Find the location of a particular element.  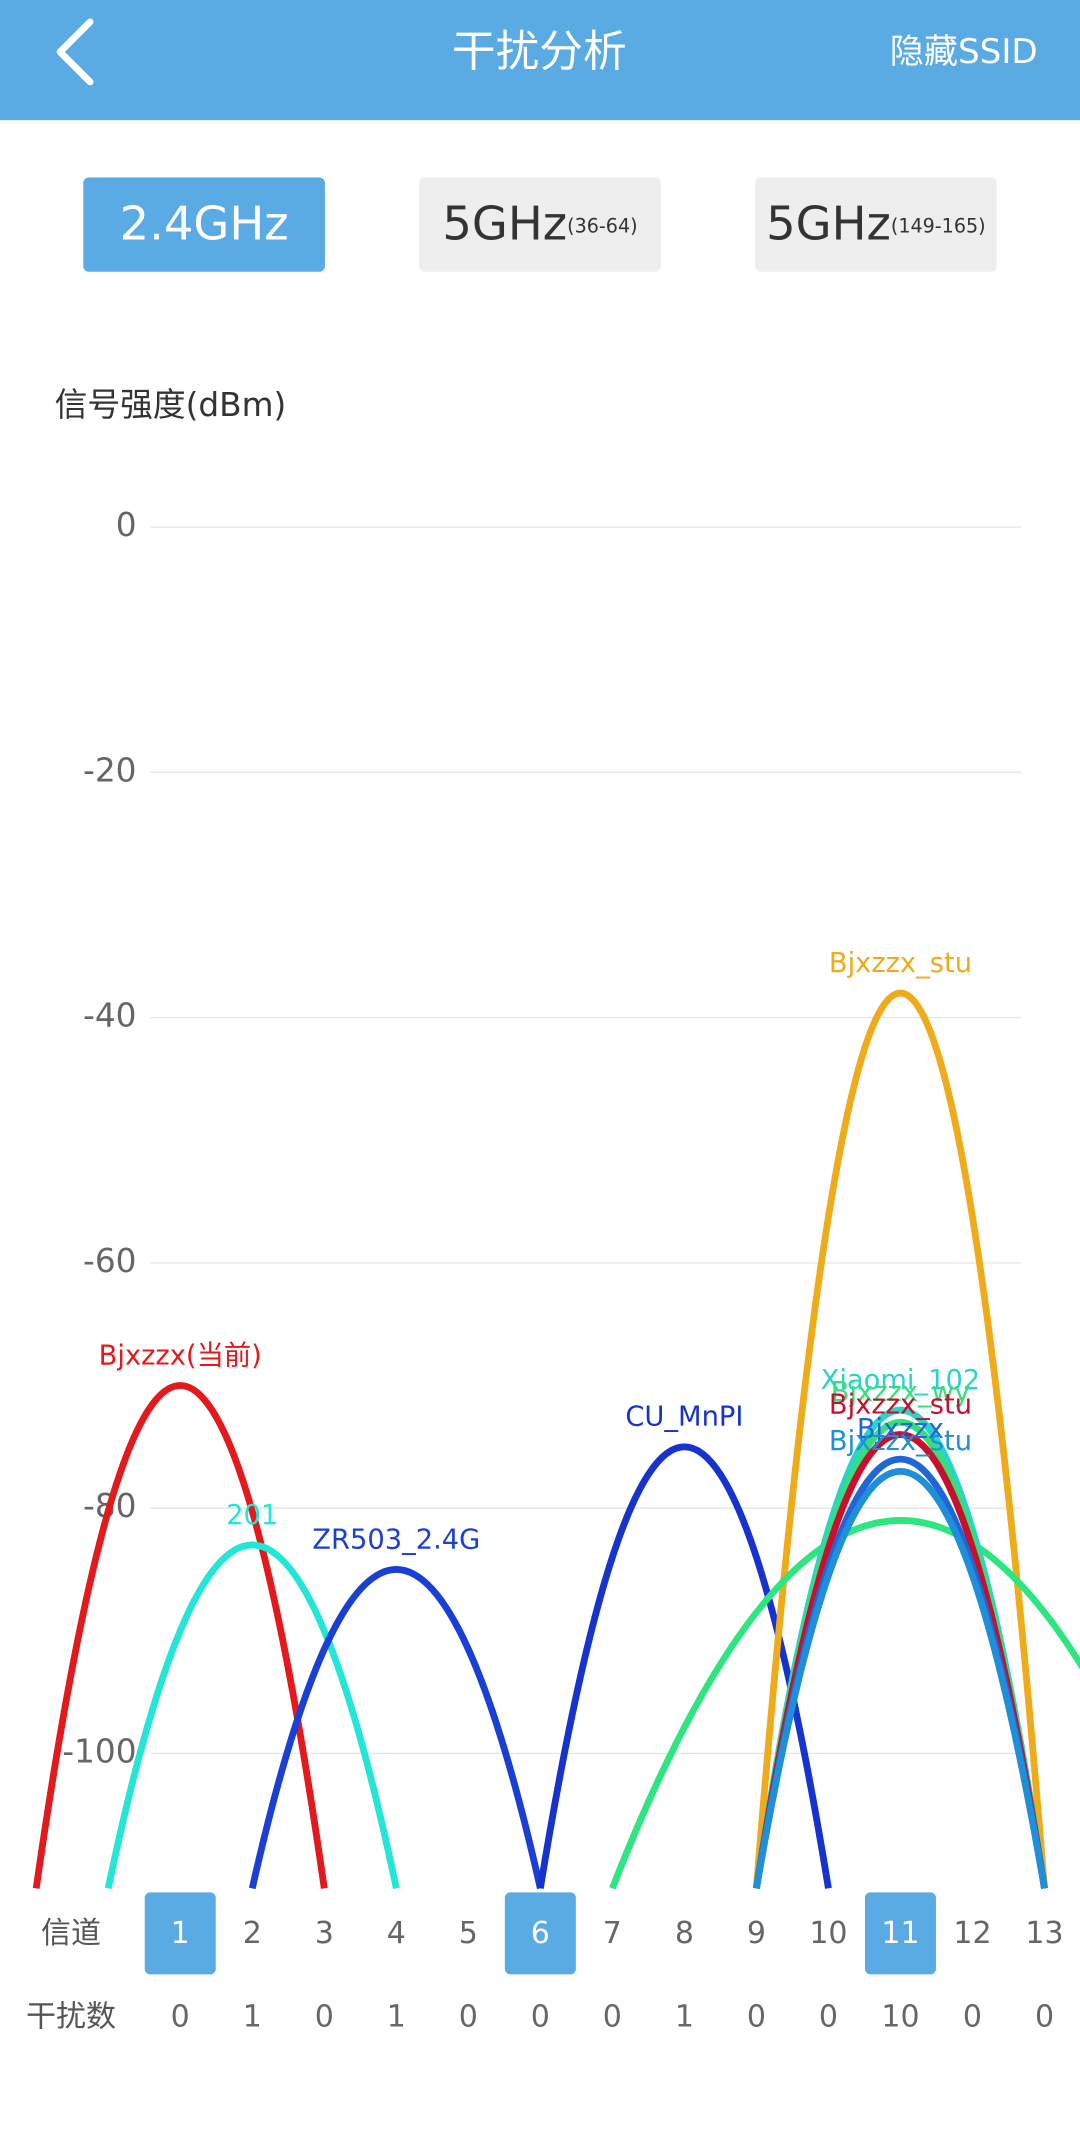

band-tabs: 2.4GHz 5GHz(36-64) 5GHz(149-165) is located at coordinates (540, 224).